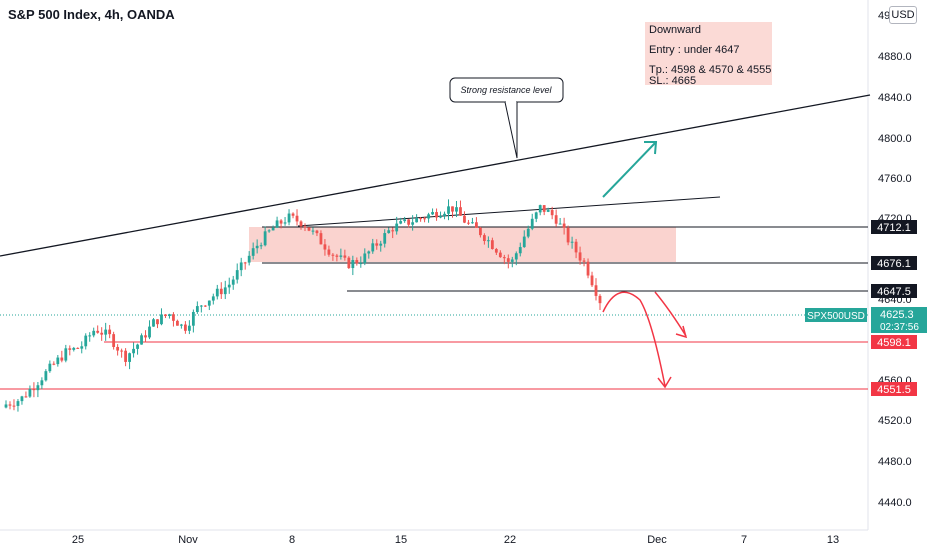 The width and height of the screenshot is (932, 555). I want to click on level-4598-label: 4598.1, so click(894, 343).